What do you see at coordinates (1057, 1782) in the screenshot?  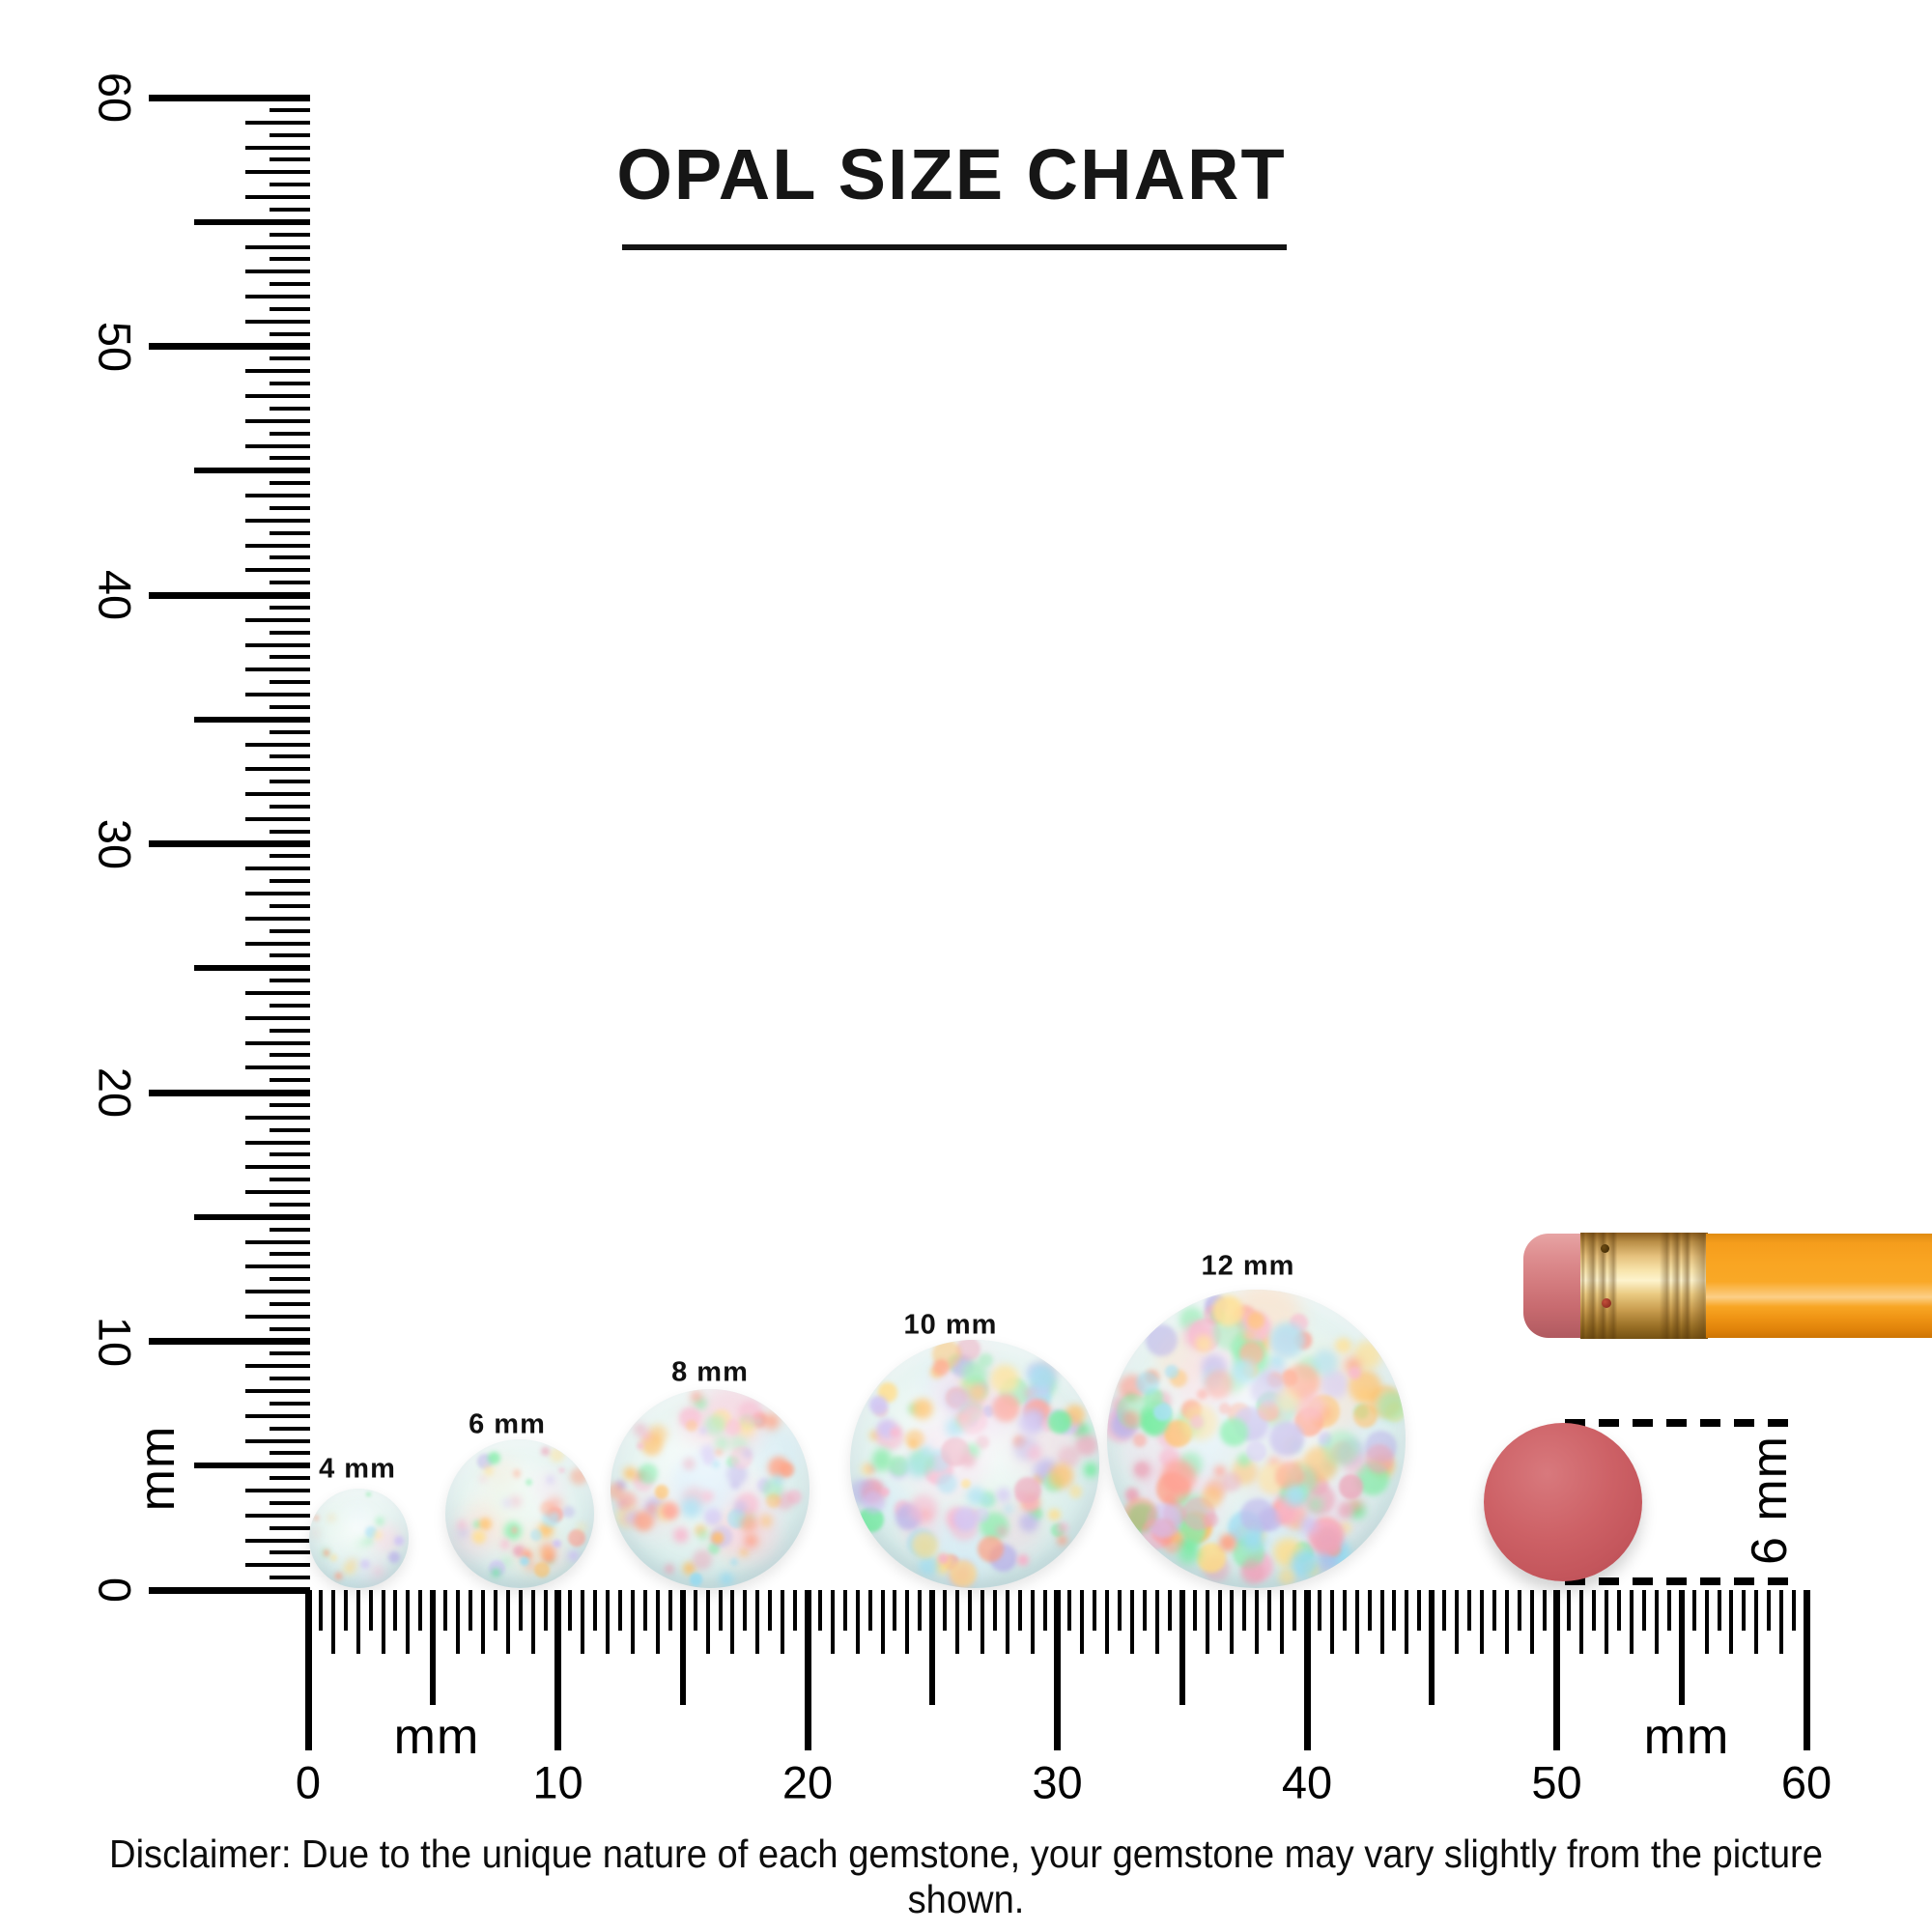 I see `h-ruler-number: 30` at bounding box center [1057, 1782].